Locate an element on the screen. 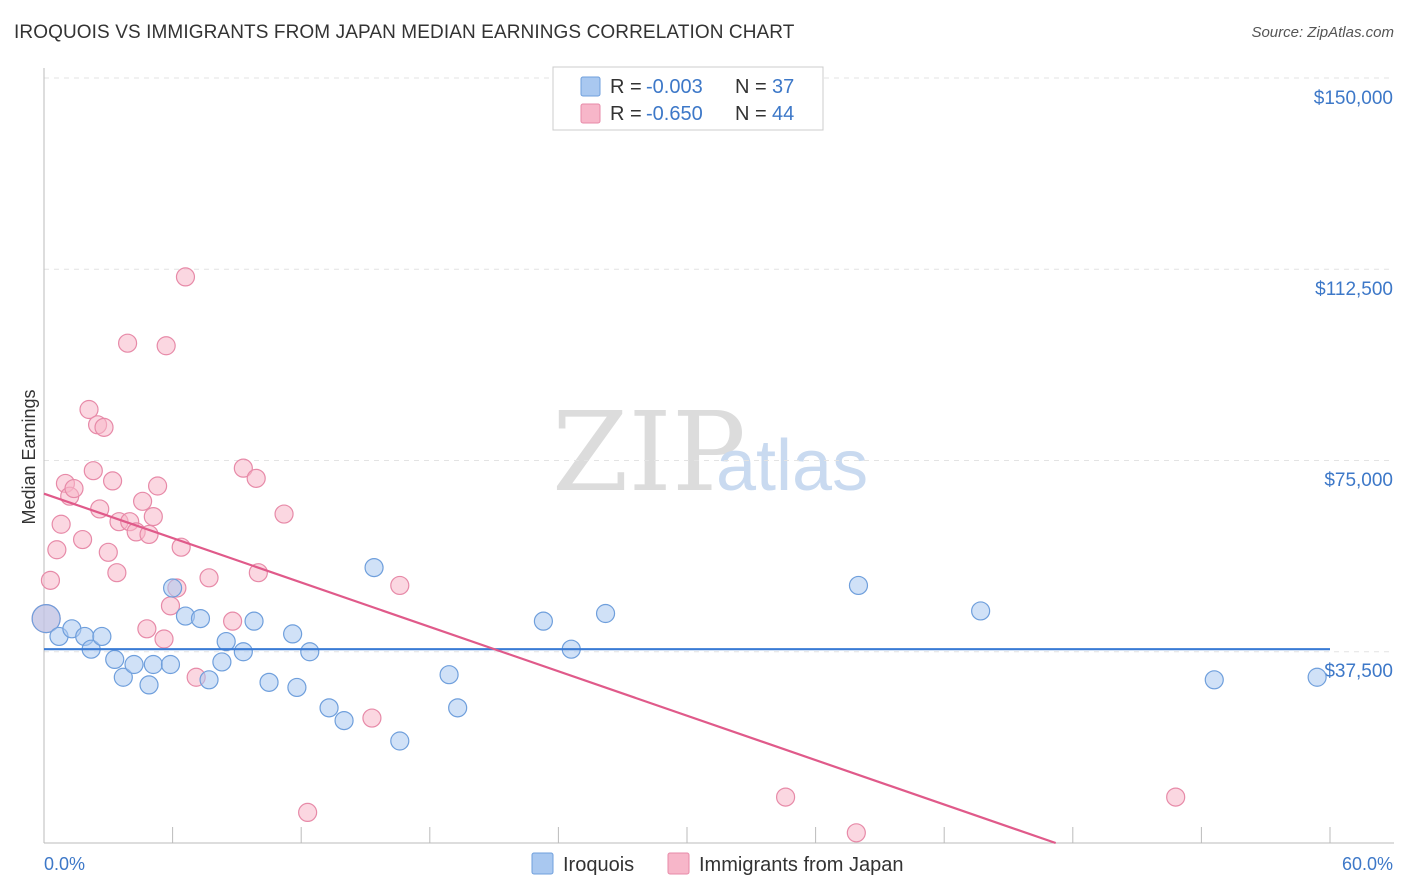 The width and height of the screenshot is (1406, 892). legend-swatch-iroquois is located at coordinates (590, 86).